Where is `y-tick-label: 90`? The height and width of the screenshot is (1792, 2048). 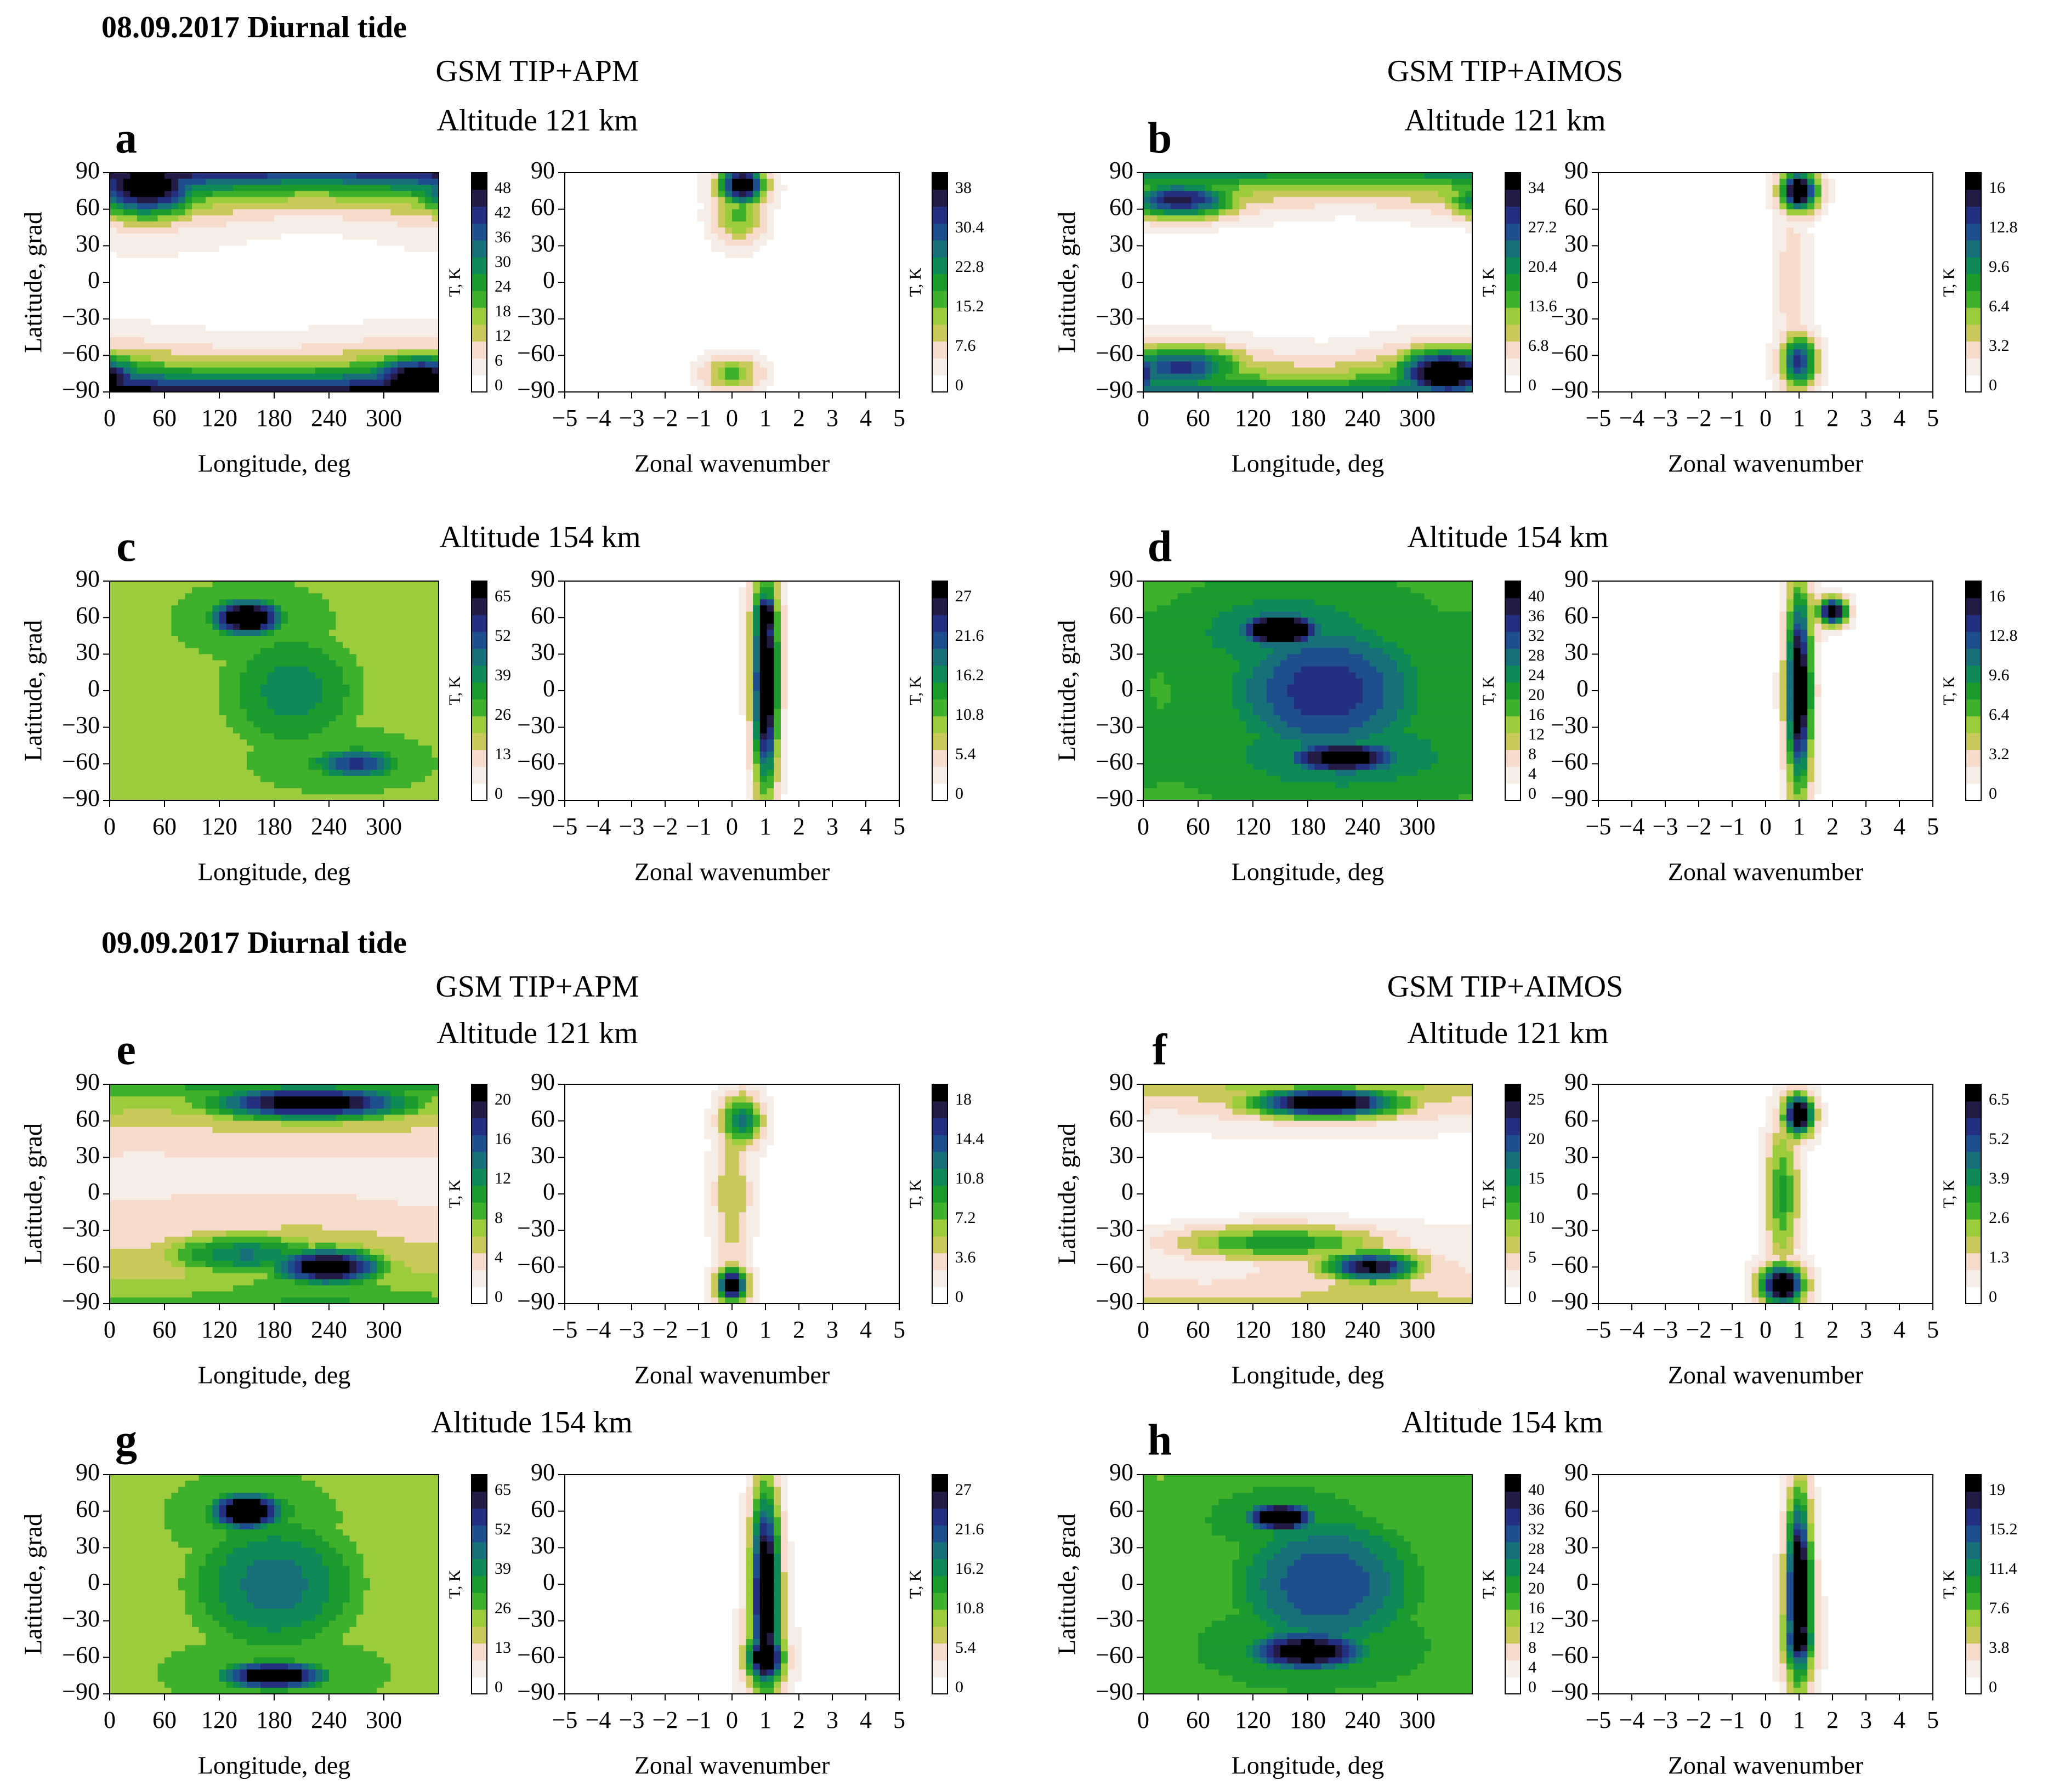
y-tick-label: 90 is located at coordinates (88, 170).